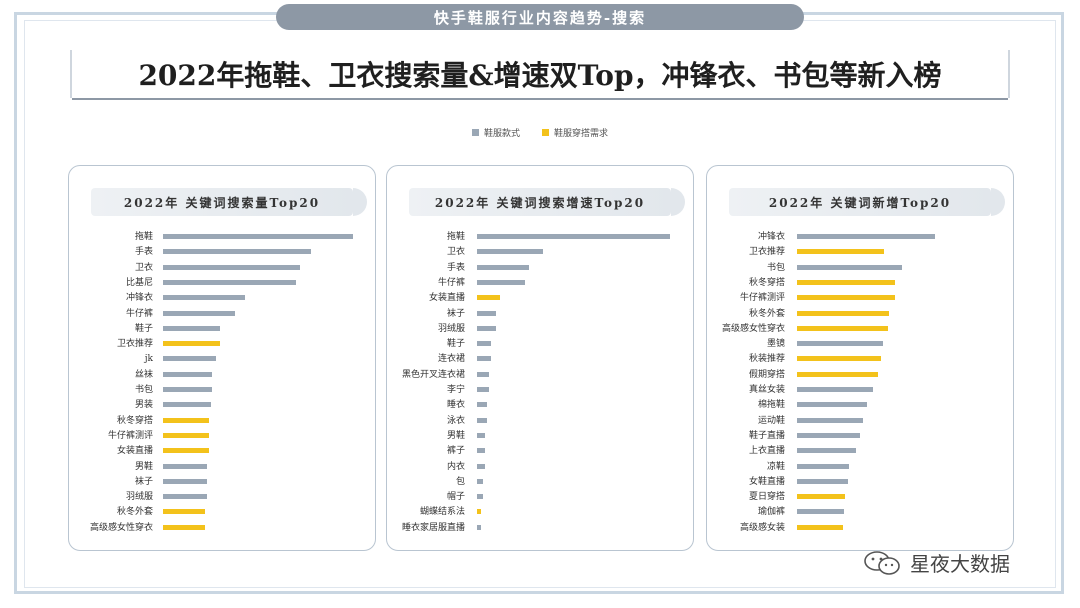  I want to click on bar-label: 蝴蝶结系法, so click(442, 512).